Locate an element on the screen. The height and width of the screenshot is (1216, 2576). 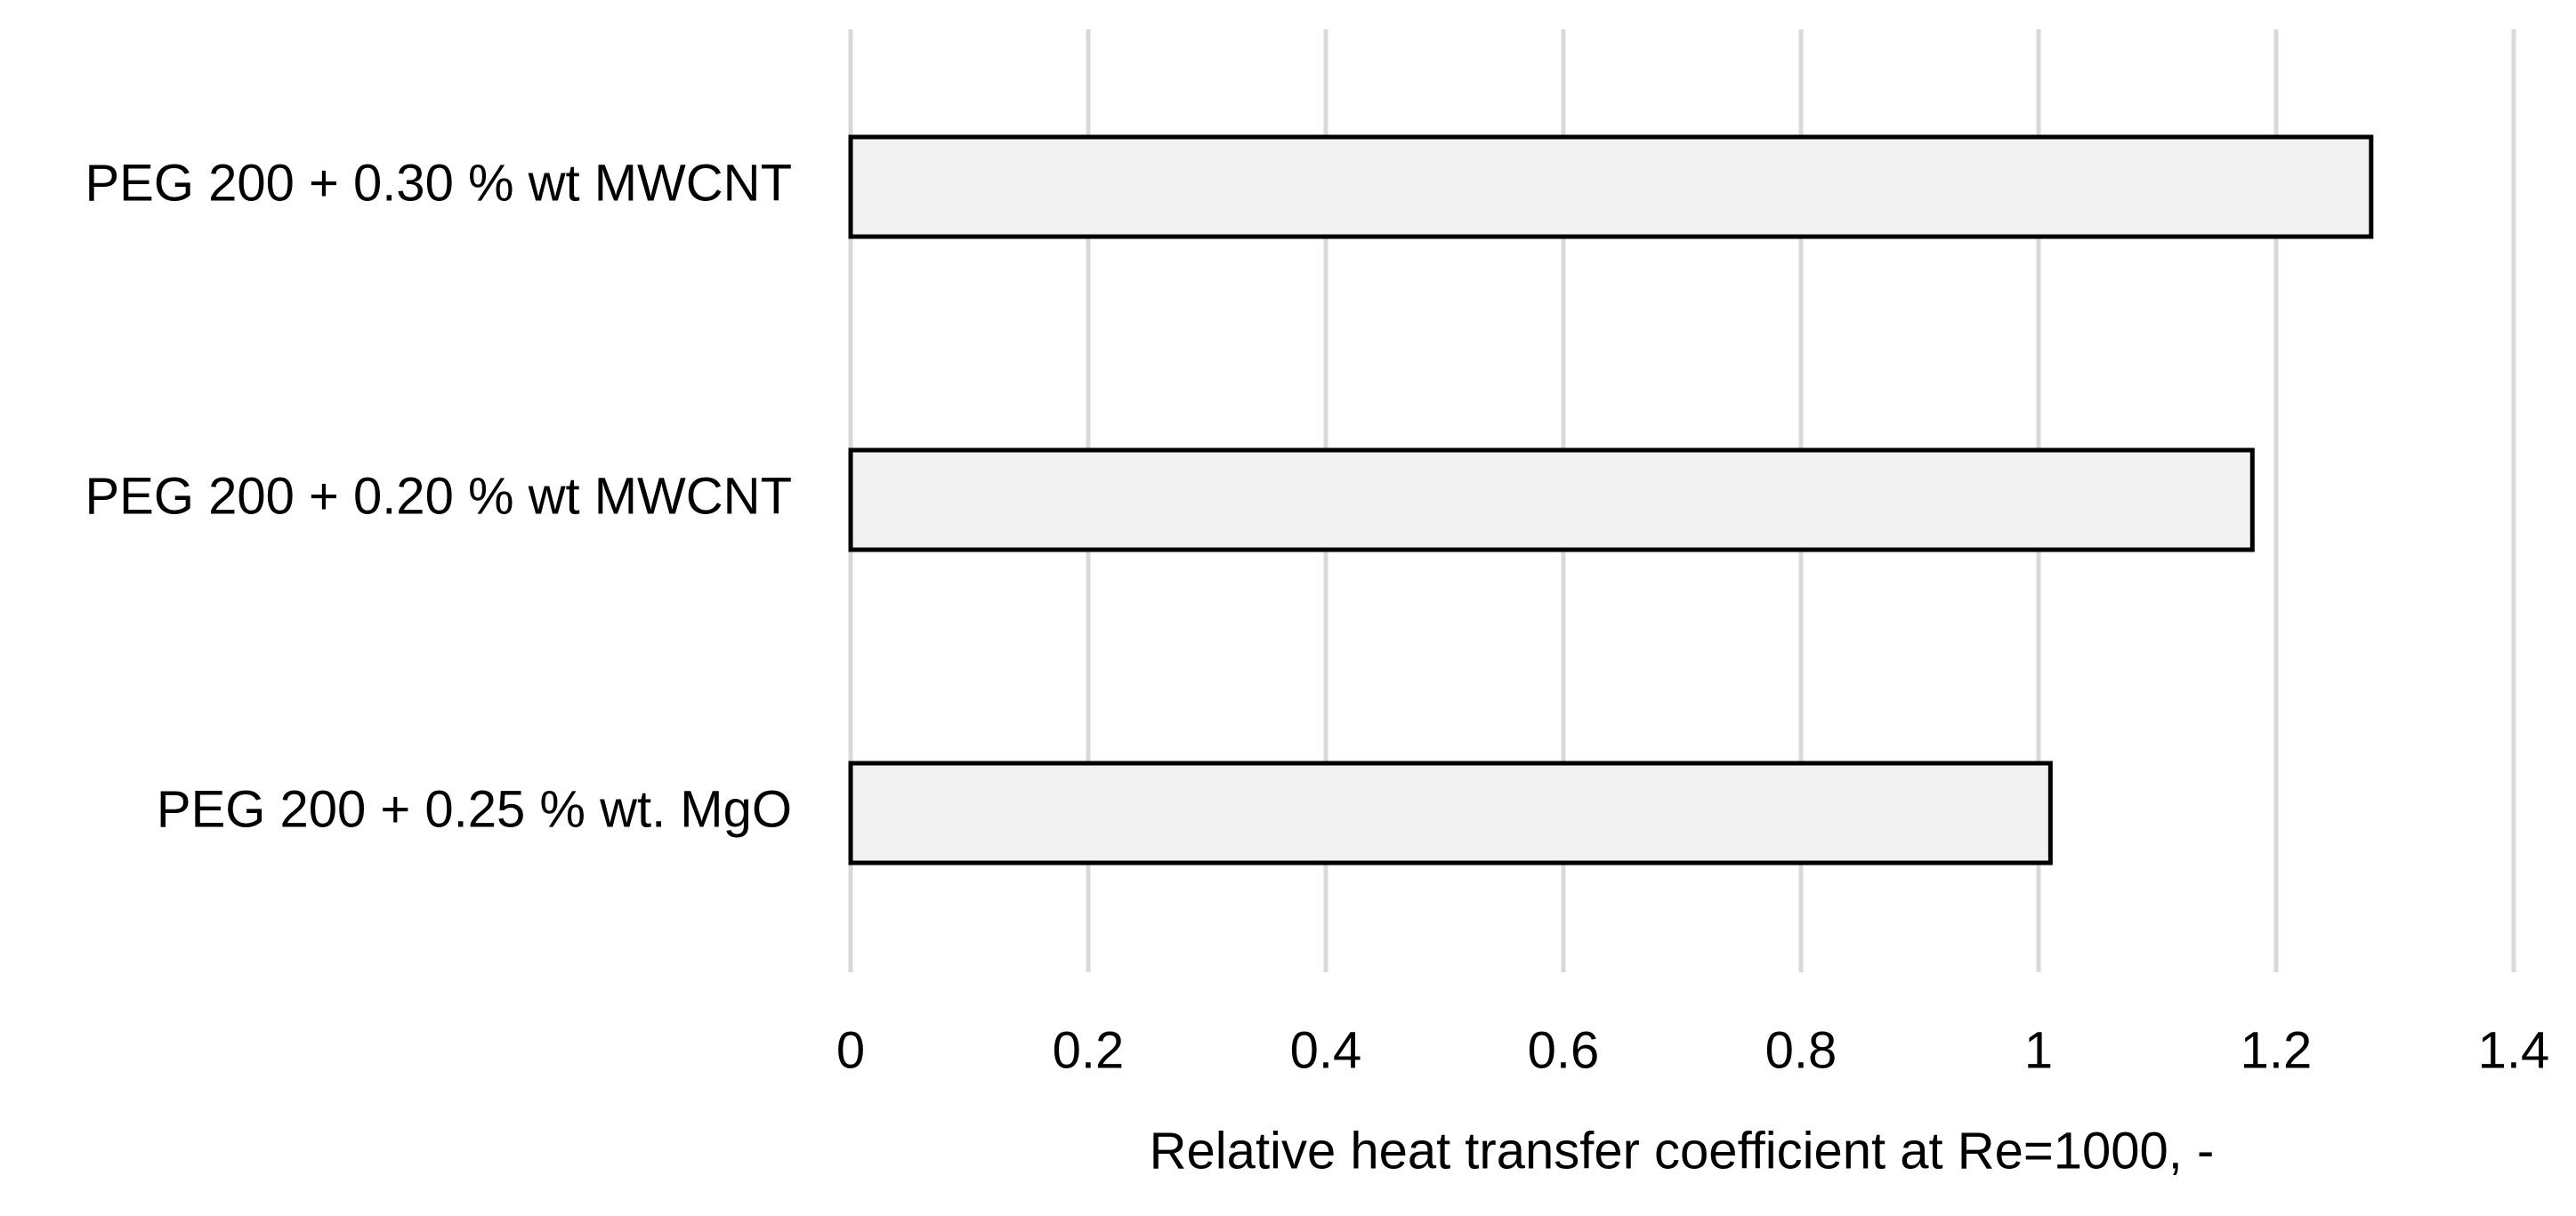
x-tick-label: 0.4 is located at coordinates (1326, 1050).